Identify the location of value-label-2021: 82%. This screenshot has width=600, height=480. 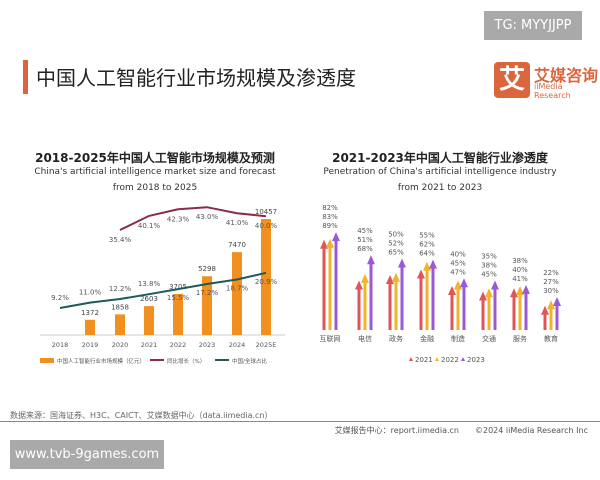
(330, 208).